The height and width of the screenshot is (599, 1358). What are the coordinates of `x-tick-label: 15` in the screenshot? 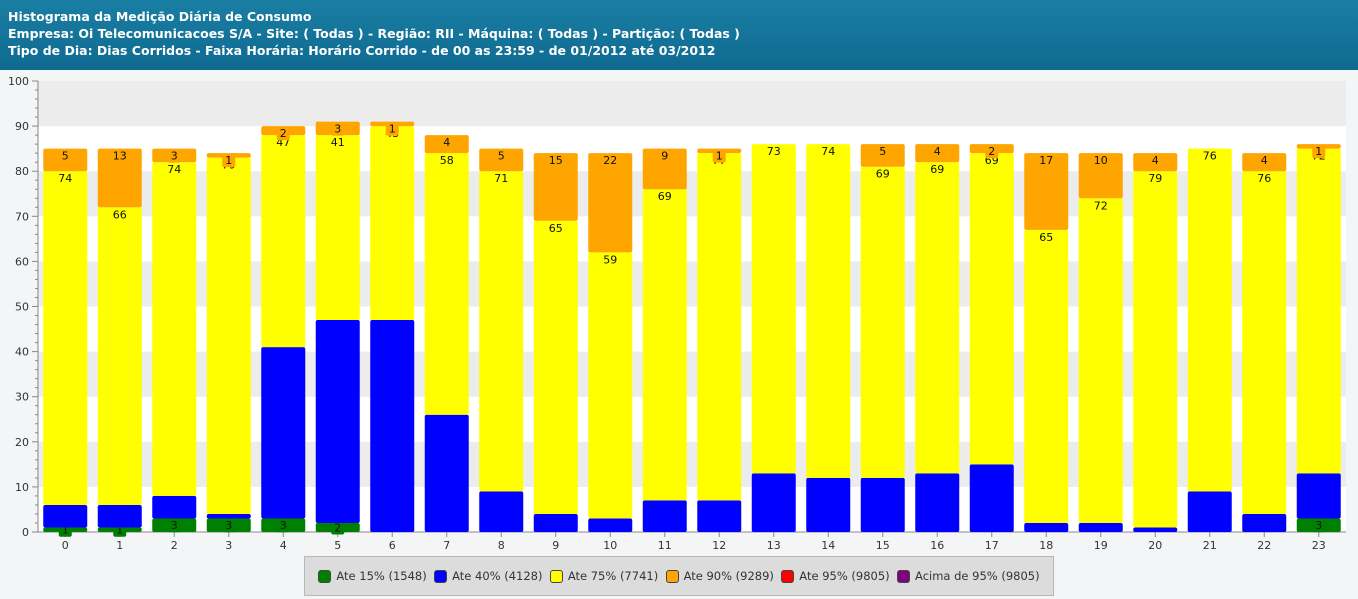 It's located at (883, 545).